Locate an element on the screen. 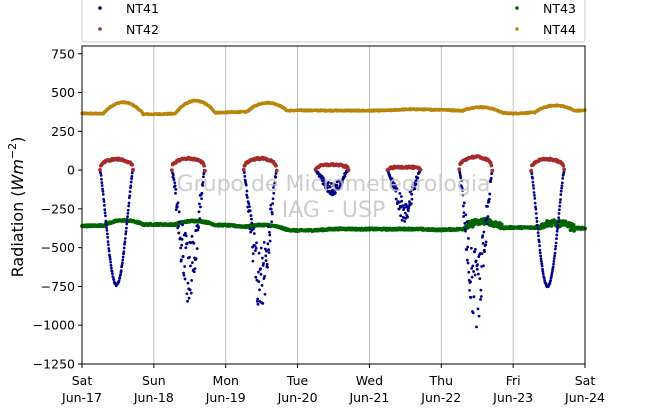  x-tick-label-date: Jun-17 is located at coordinates (81, 397).